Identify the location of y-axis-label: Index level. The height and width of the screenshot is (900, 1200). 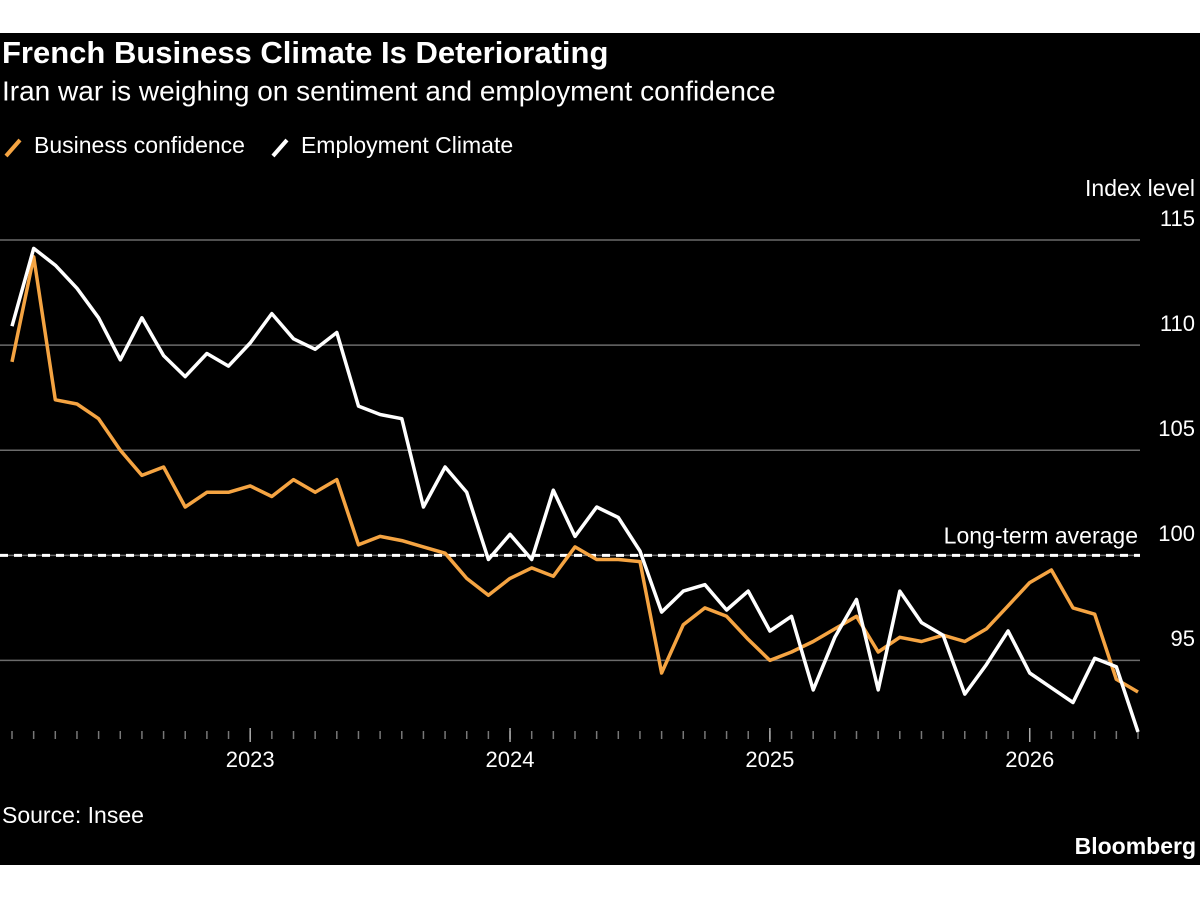
(1140, 188).